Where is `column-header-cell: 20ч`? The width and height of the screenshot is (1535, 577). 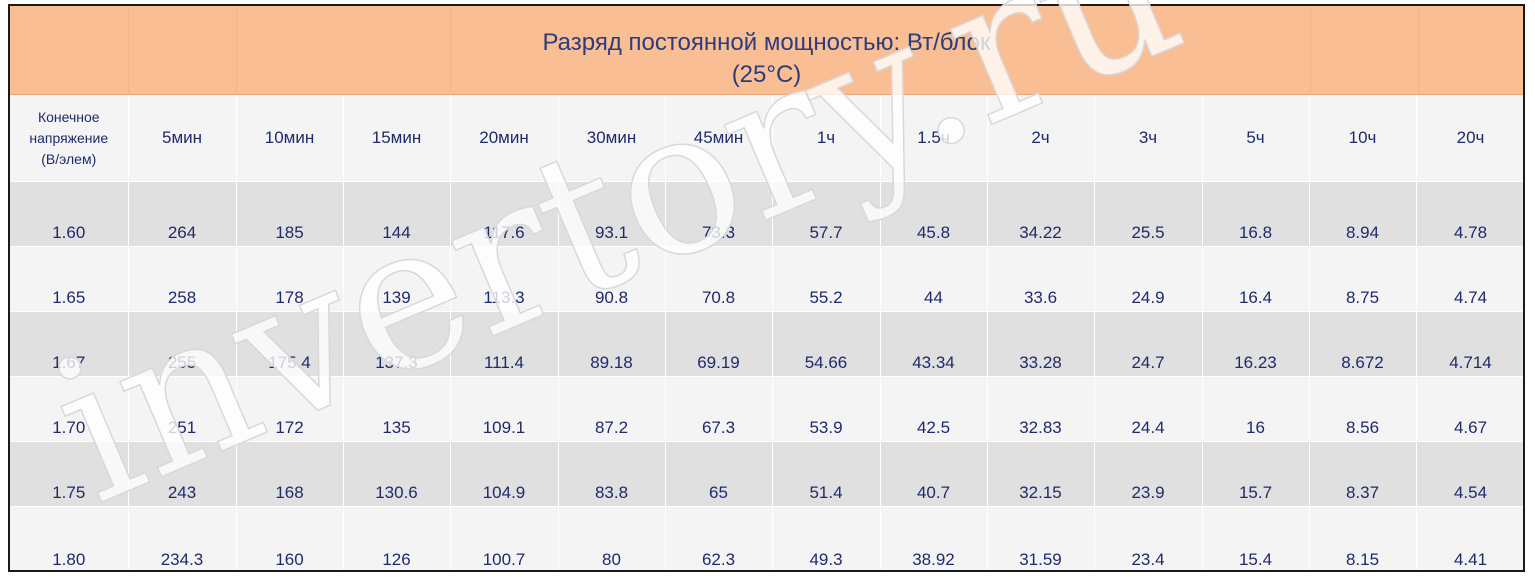 column-header-cell: 20ч is located at coordinates (1469, 138).